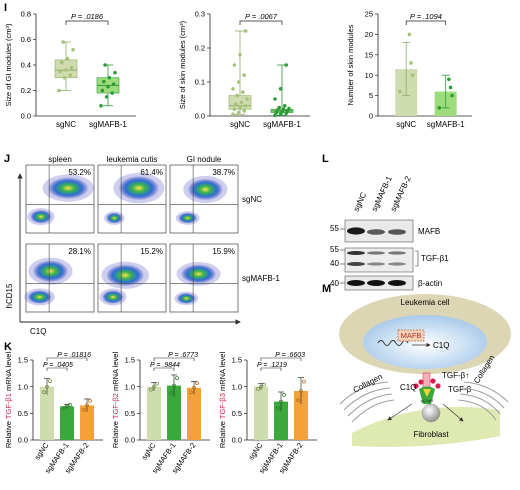  What do you see at coordinates (393, 343) in the screenshot?
I see `dna-icon` at bounding box center [393, 343].